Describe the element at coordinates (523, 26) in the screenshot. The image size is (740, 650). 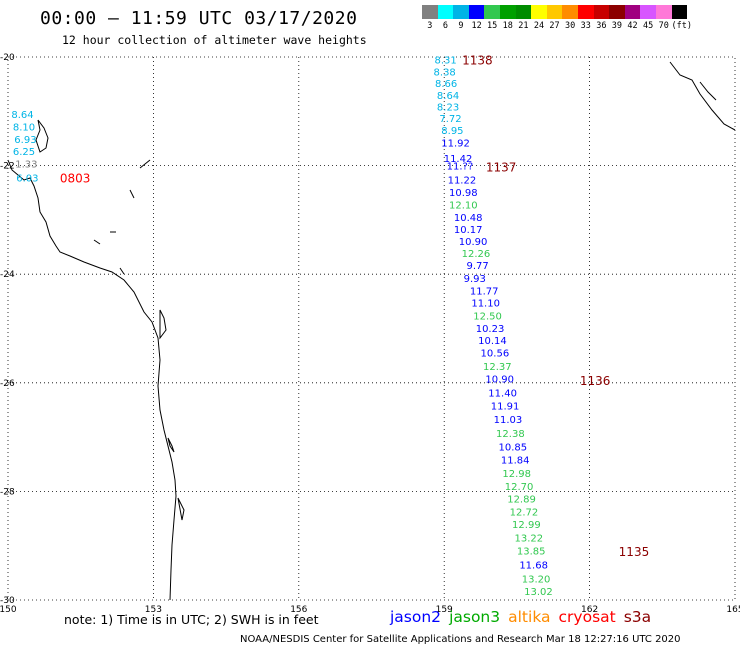
I see `color-scale-label: 21` at that location.